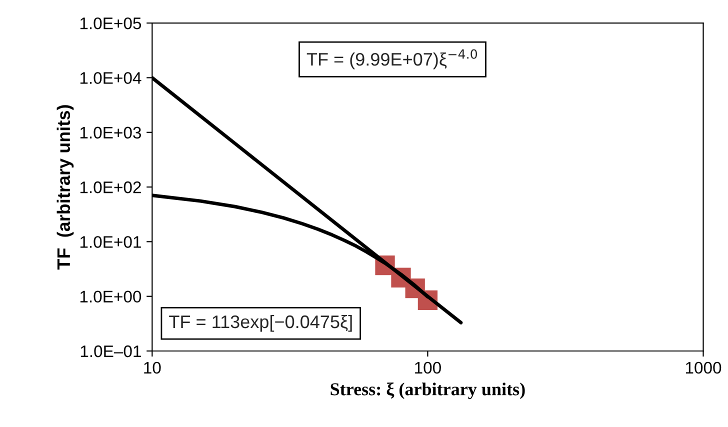  I want to click on y-tick-label: 1.0E+05, so click(111, 23).